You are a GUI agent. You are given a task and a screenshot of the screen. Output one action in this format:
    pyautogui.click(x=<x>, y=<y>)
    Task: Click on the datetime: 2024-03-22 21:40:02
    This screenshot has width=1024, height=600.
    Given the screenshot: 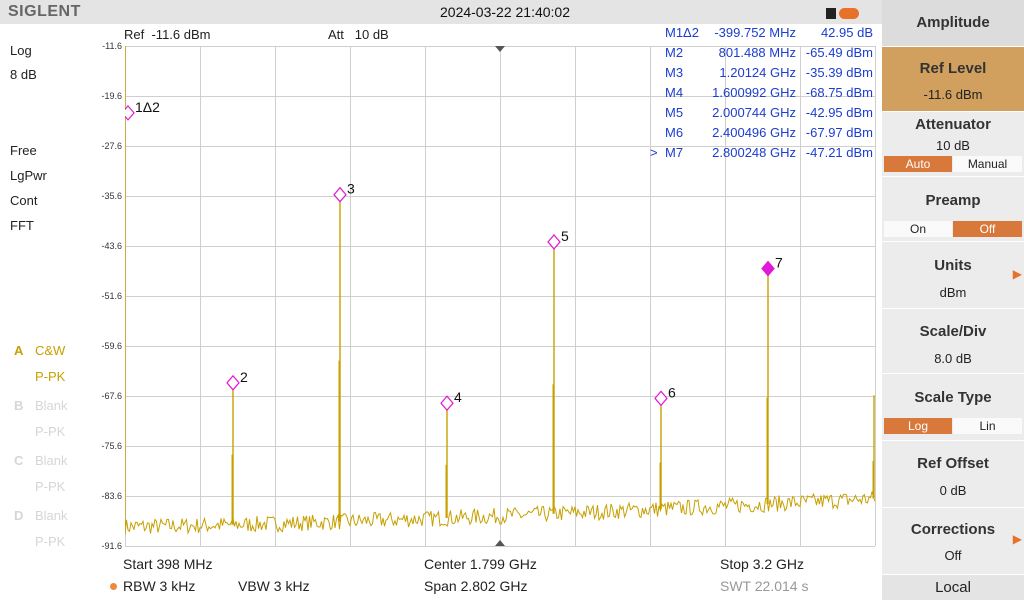 What is the action you would take?
    pyautogui.click(x=505, y=12)
    